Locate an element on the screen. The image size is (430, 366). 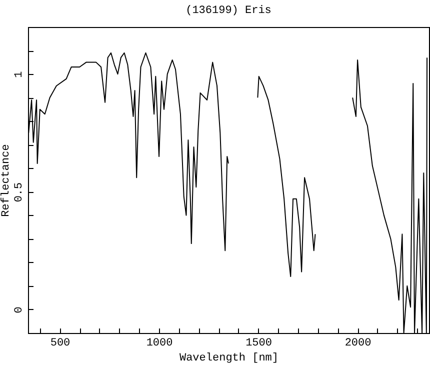
y-tick-label: 0 is located at coordinates (20, 310).